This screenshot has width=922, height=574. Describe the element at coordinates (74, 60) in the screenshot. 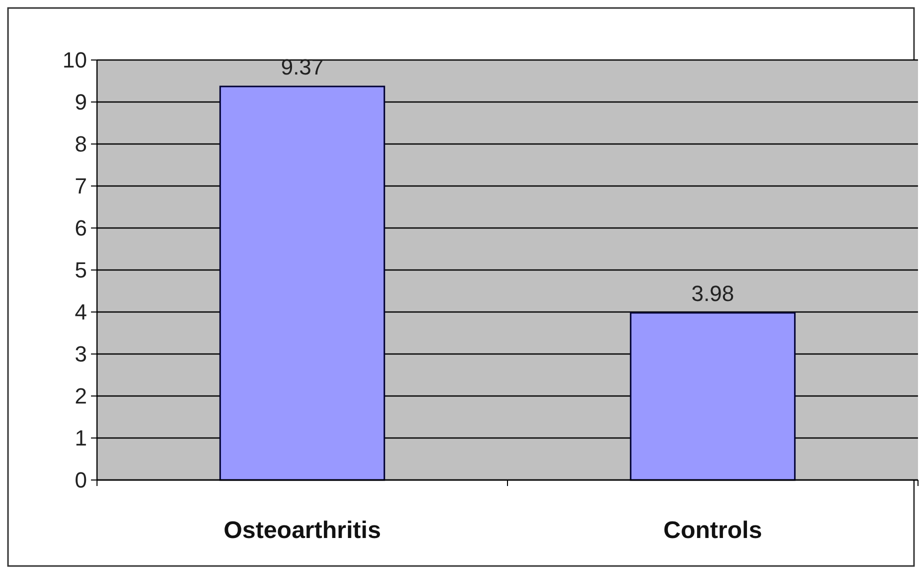

I see `y-tick-label: 10` at that location.